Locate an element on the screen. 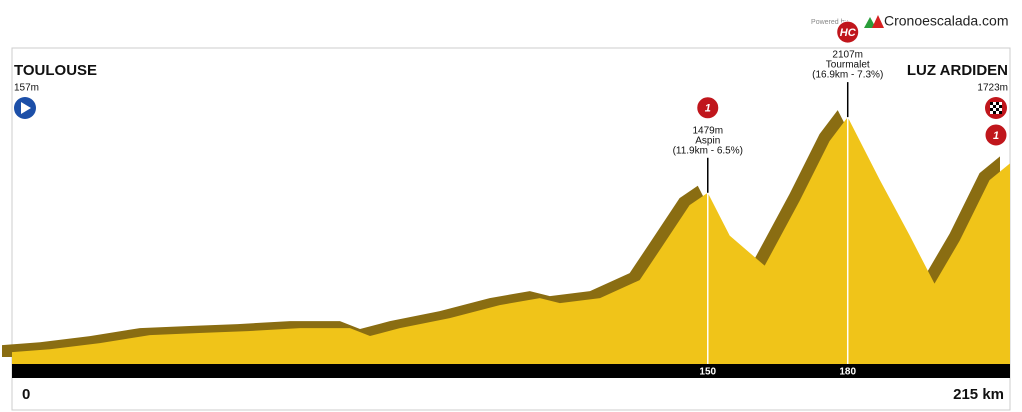 Image resolution: width=1022 pixels, height=412 pixels. finish-flag is located at coordinates (996, 108).